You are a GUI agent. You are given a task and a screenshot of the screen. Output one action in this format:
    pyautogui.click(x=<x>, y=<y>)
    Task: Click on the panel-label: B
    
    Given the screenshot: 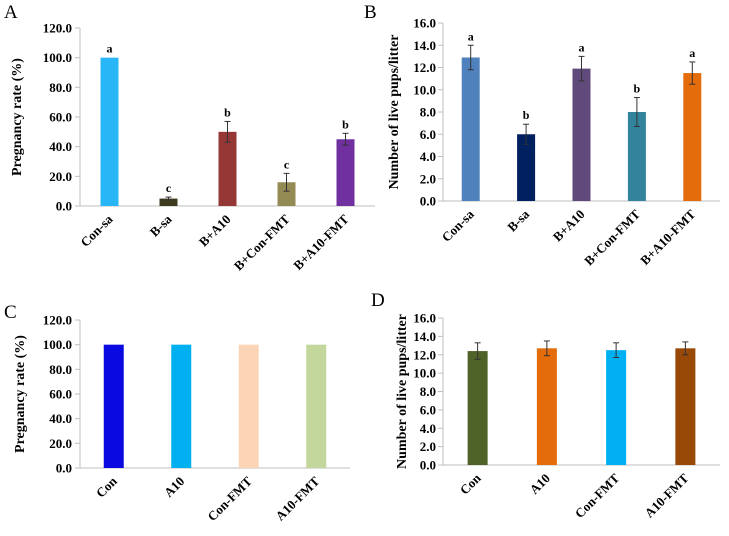 What is the action you would take?
    pyautogui.click(x=370, y=12)
    